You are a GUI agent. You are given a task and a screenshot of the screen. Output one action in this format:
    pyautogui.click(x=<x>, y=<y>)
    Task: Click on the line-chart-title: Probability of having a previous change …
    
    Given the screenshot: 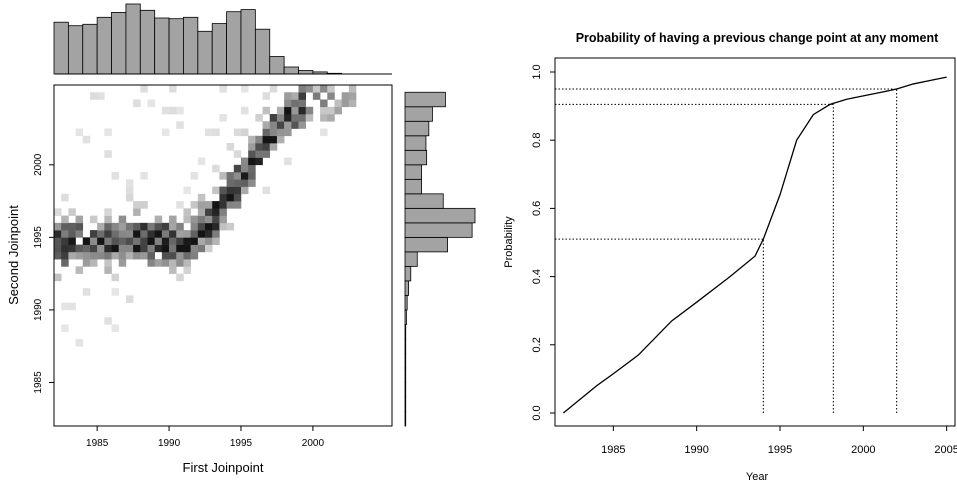 What is the action you would take?
    pyautogui.click(x=757, y=38)
    